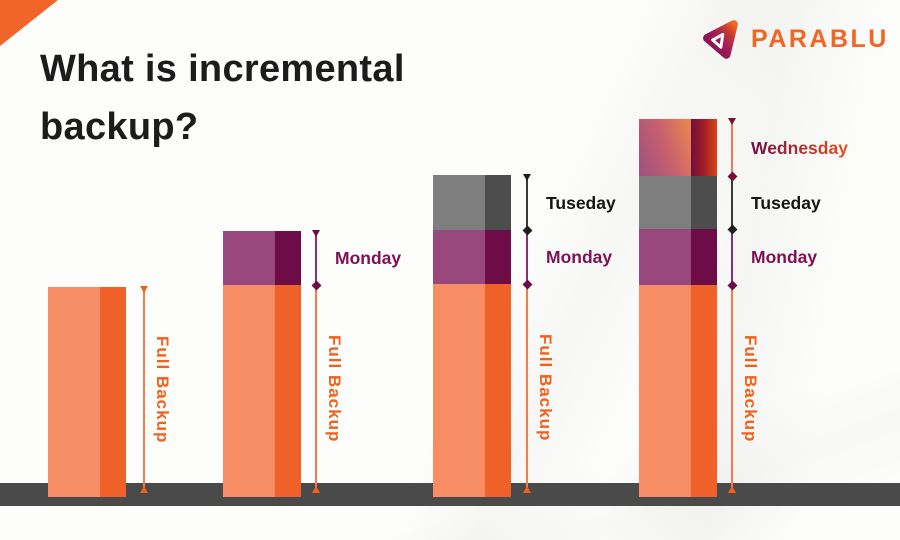 The image size is (900, 540). I want to click on wednesday-measure-line, so click(732, 147).